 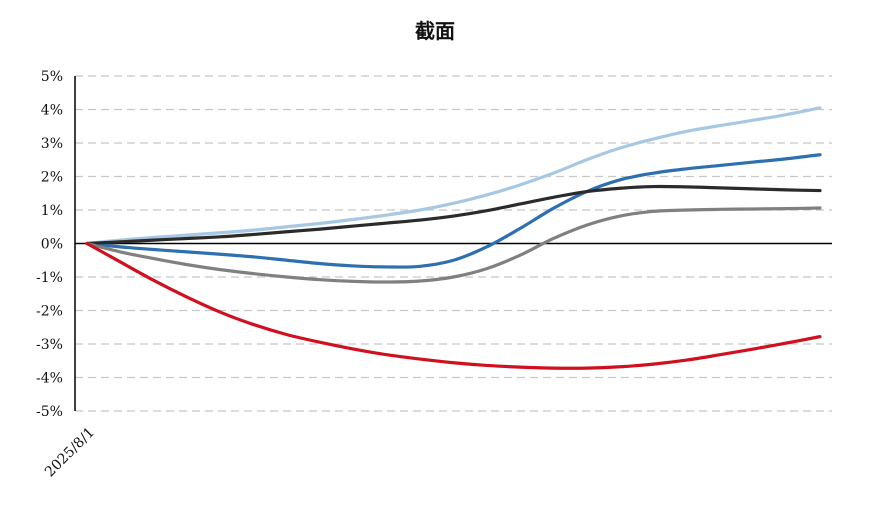 I want to click on y-tick-label: -5%, so click(x=49, y=412).